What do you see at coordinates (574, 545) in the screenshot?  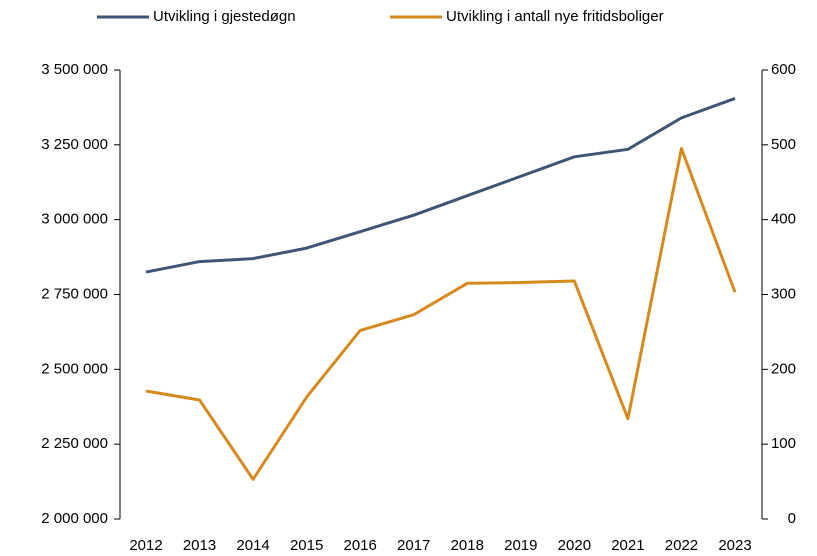 I see `x-tick-label: 2020` at bounding box center [574, 545].